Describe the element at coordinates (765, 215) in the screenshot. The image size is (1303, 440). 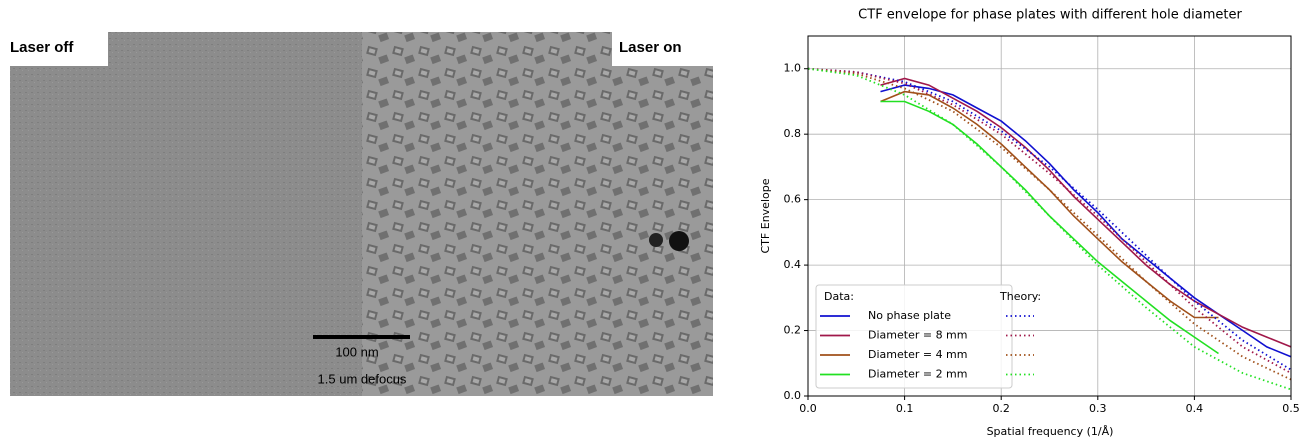
I see `y-axis-label: CTF Envelope` at that location.